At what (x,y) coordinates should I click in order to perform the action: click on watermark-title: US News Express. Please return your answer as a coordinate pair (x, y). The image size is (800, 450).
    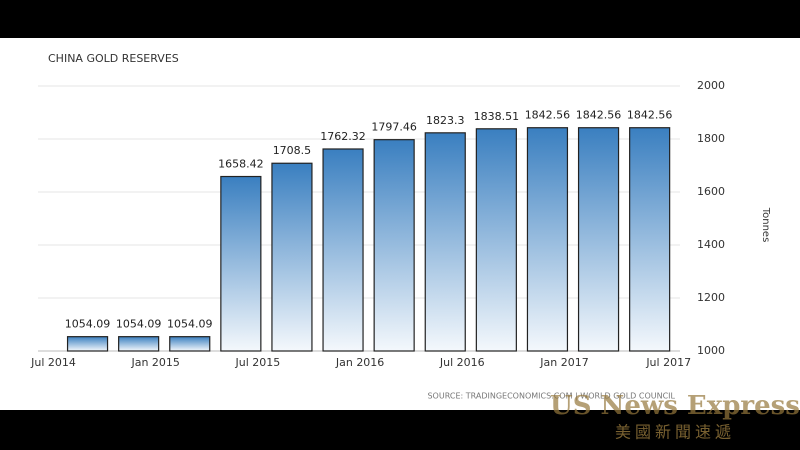
    Looking at the image, I should click on (675, 406).